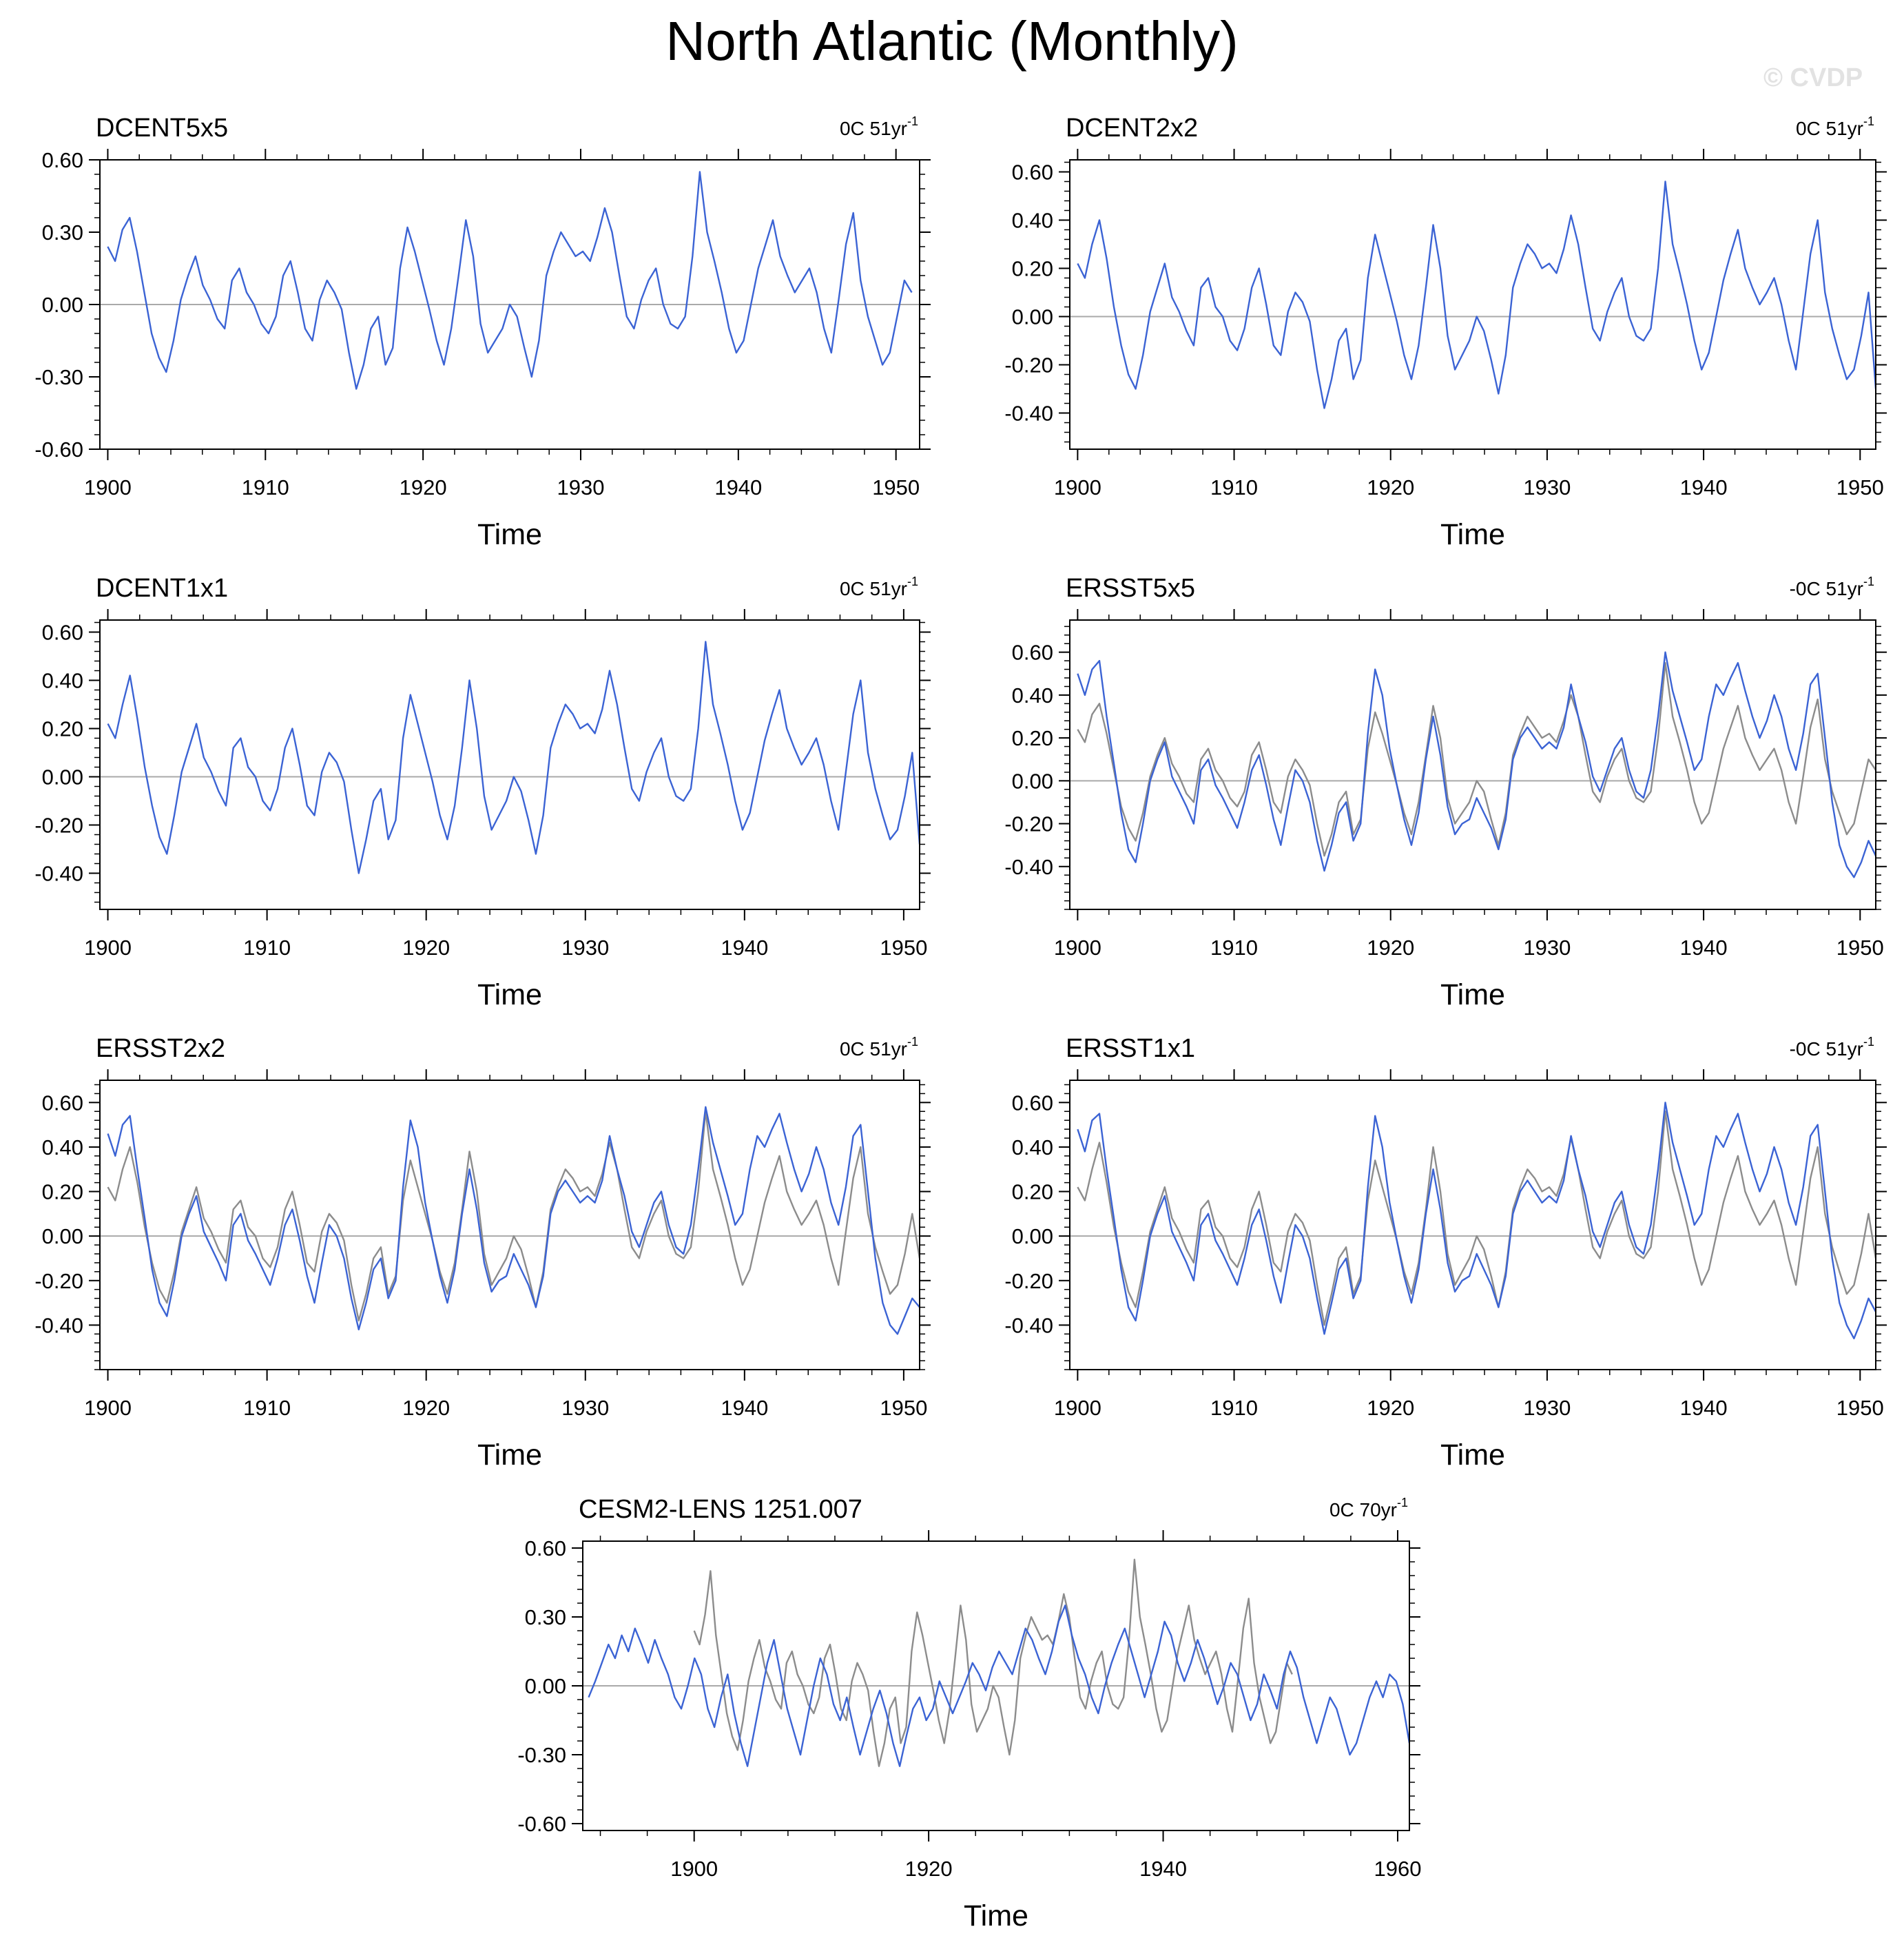 The height and width of the screenshot is (1949, 1904). I want to click on page-title: North Atlantic (Monthly), so click(952, 41).